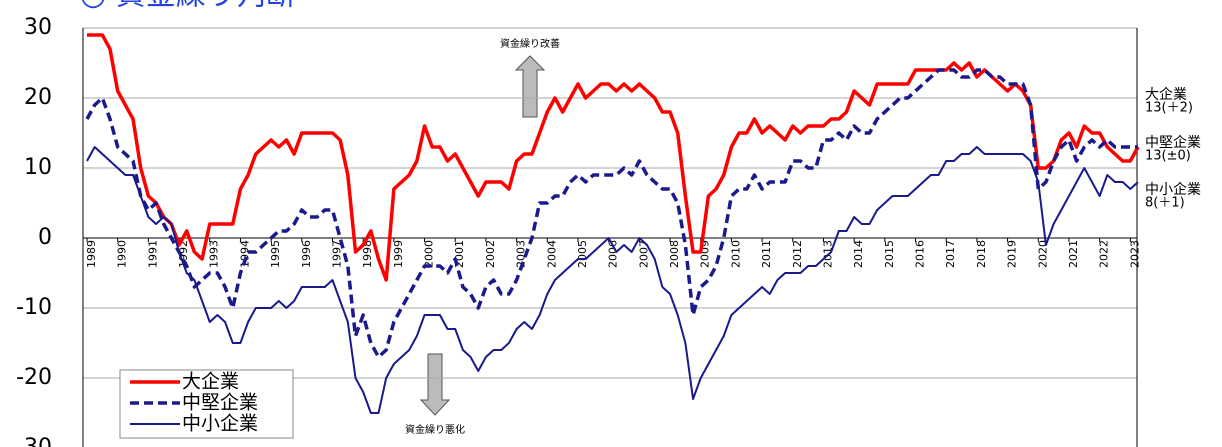 Image resolution: width=1222 pixels, height=447 pixels. What do you see at coordinates (367, 254) in the screenshot?
I see `x-tick-label: 1998` at bounding box center [367, 254].